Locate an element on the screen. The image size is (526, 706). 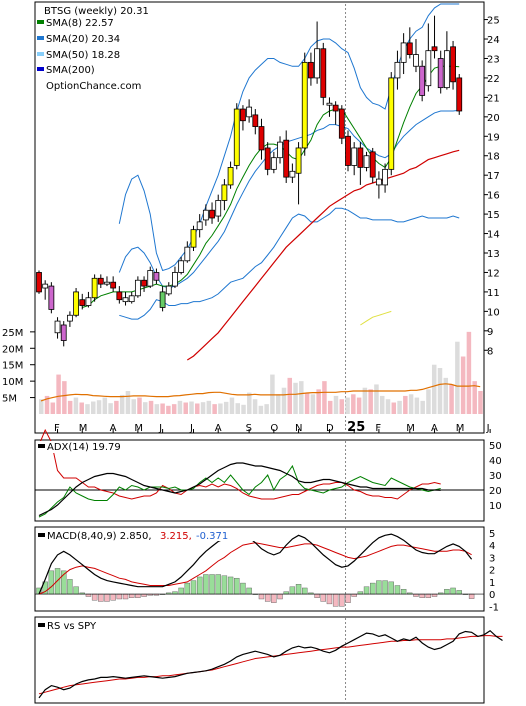
macd-label-bg is located at coordinates (149, 535).